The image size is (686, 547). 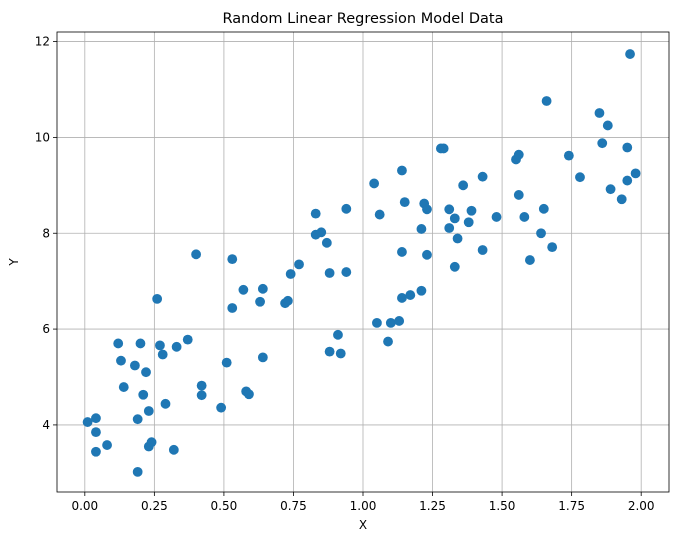 I want to click on y-axis-ticks: 4 6 8 10 12, so click(x=46, y=233).